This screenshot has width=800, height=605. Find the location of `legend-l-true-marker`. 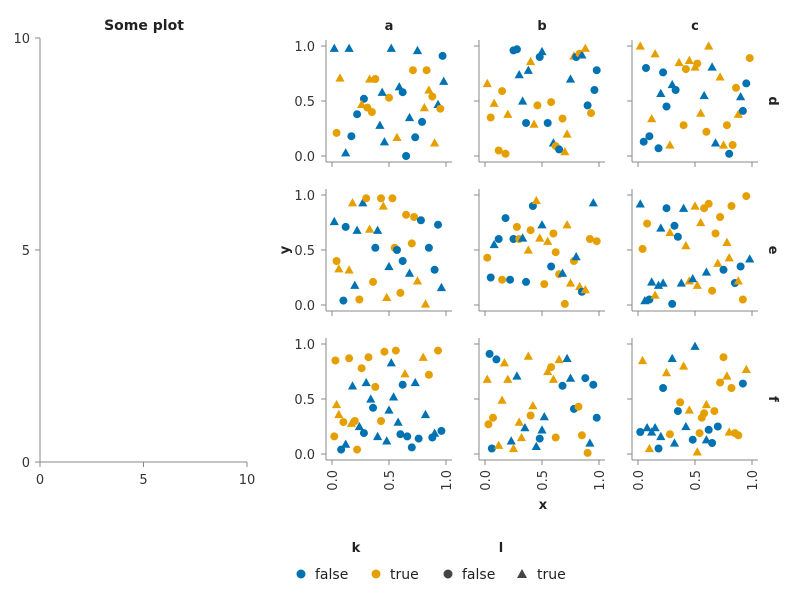

legend-l-true-marker is located at coordinates (522, 573).